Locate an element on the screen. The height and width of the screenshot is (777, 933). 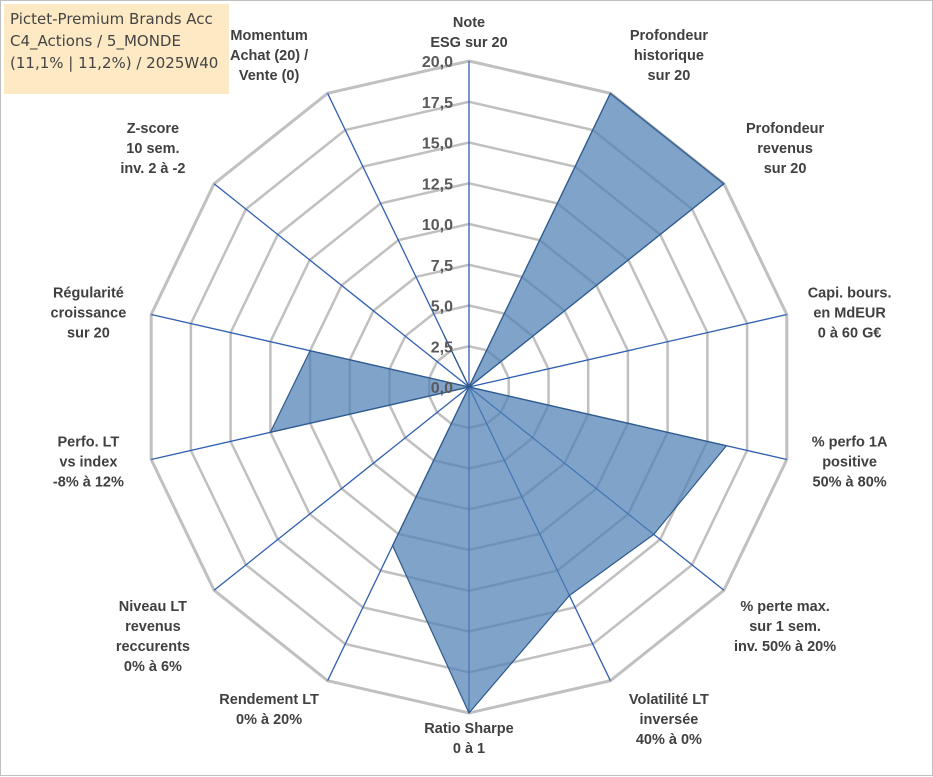
tick-label: 0,0 is located at coordinates (442, 388).